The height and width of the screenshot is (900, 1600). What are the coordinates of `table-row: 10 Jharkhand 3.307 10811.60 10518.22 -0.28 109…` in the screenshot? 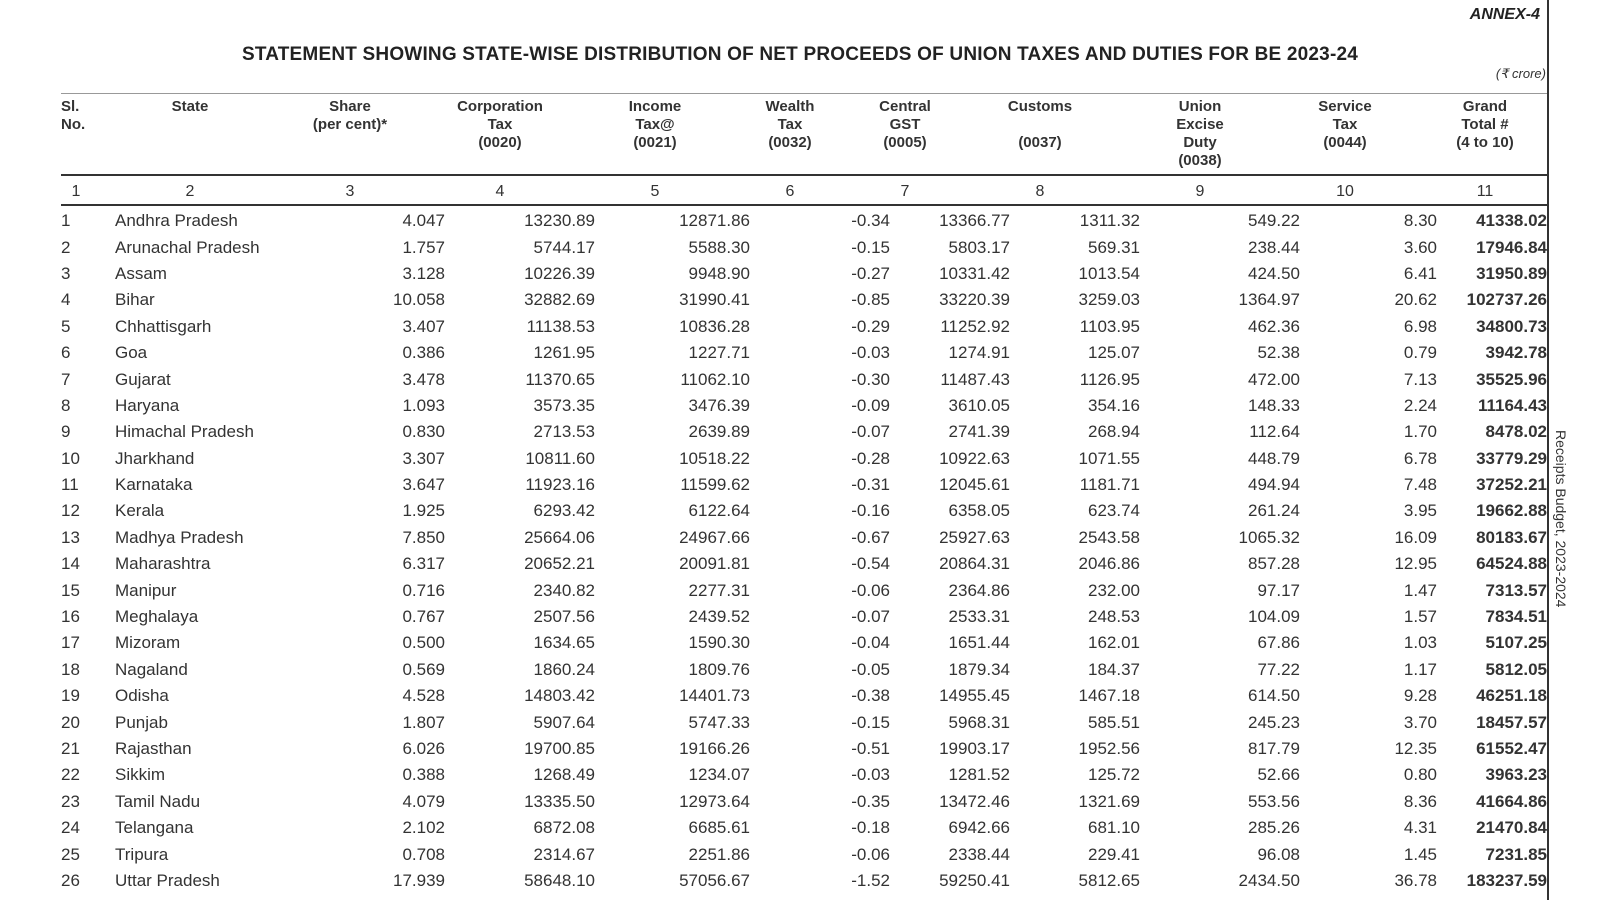 It's located at (804, 459).